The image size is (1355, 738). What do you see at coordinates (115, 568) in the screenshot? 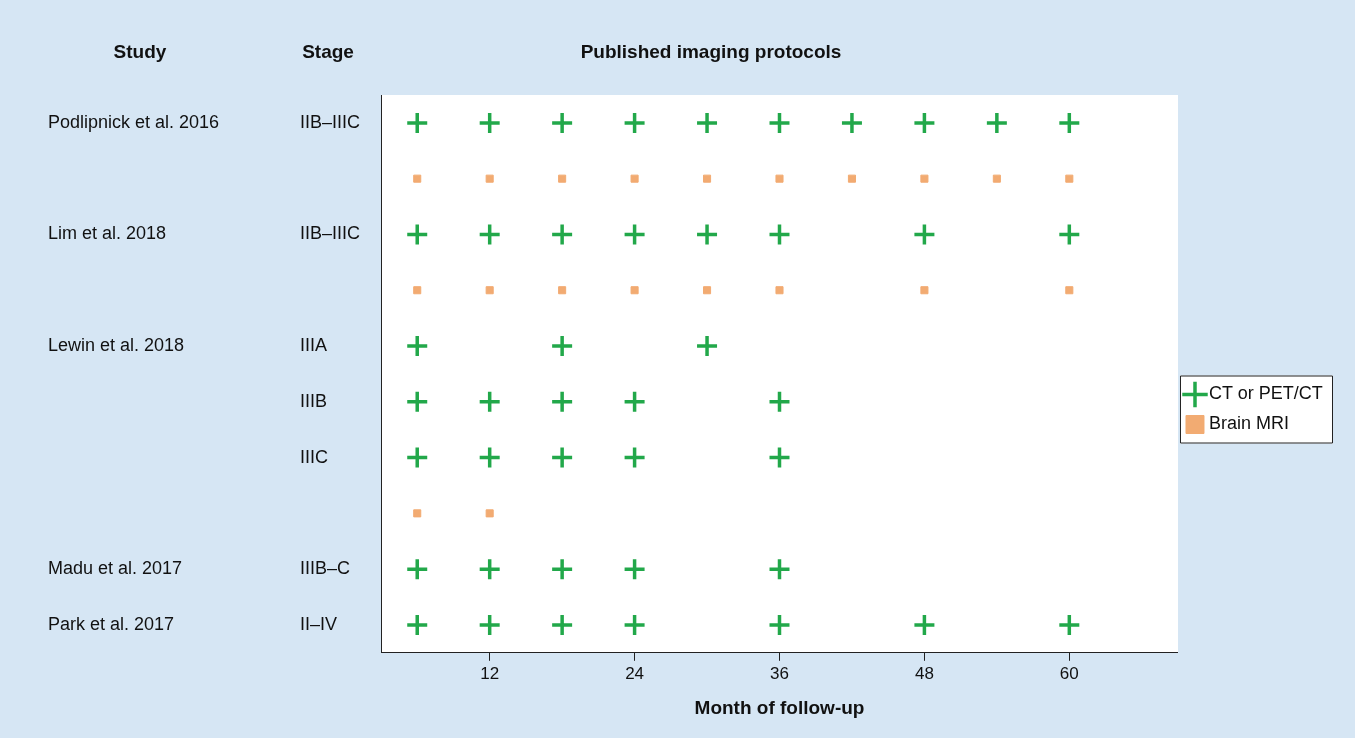
I see `text: Madu et al. 2017` at bounding box center [115, 568].